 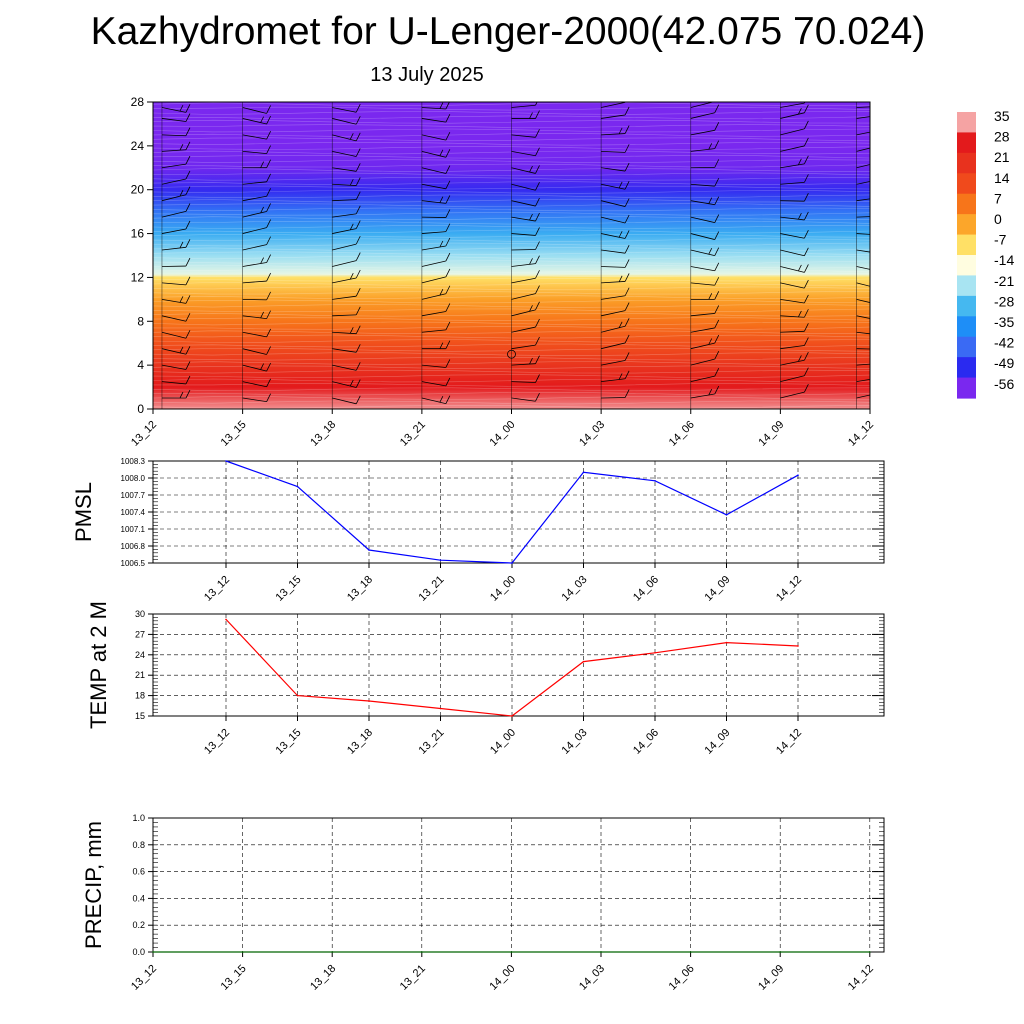 What do you see at coordinates (1004, 260) in the screenshot?
I see `colorbar-label: -14` at bounding box center [1004, 260].